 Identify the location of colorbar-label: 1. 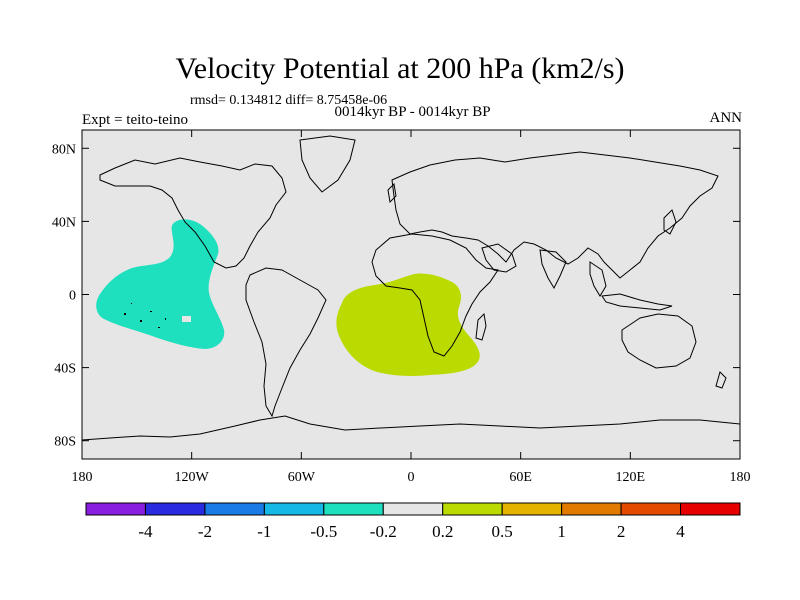
(561, 531).